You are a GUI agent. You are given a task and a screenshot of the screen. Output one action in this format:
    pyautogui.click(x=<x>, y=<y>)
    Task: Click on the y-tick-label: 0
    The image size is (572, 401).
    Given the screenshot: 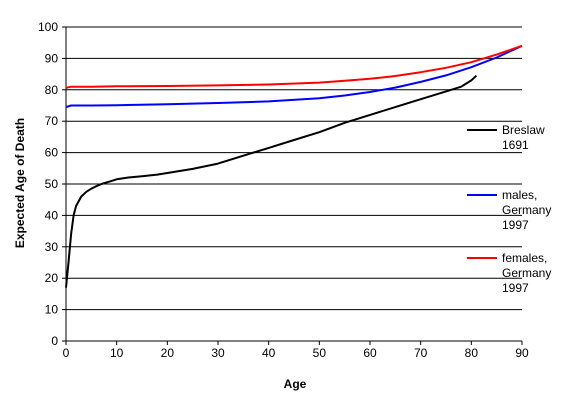 What is the action you would take?
    pyautogui.click(x=54, y=341)
    